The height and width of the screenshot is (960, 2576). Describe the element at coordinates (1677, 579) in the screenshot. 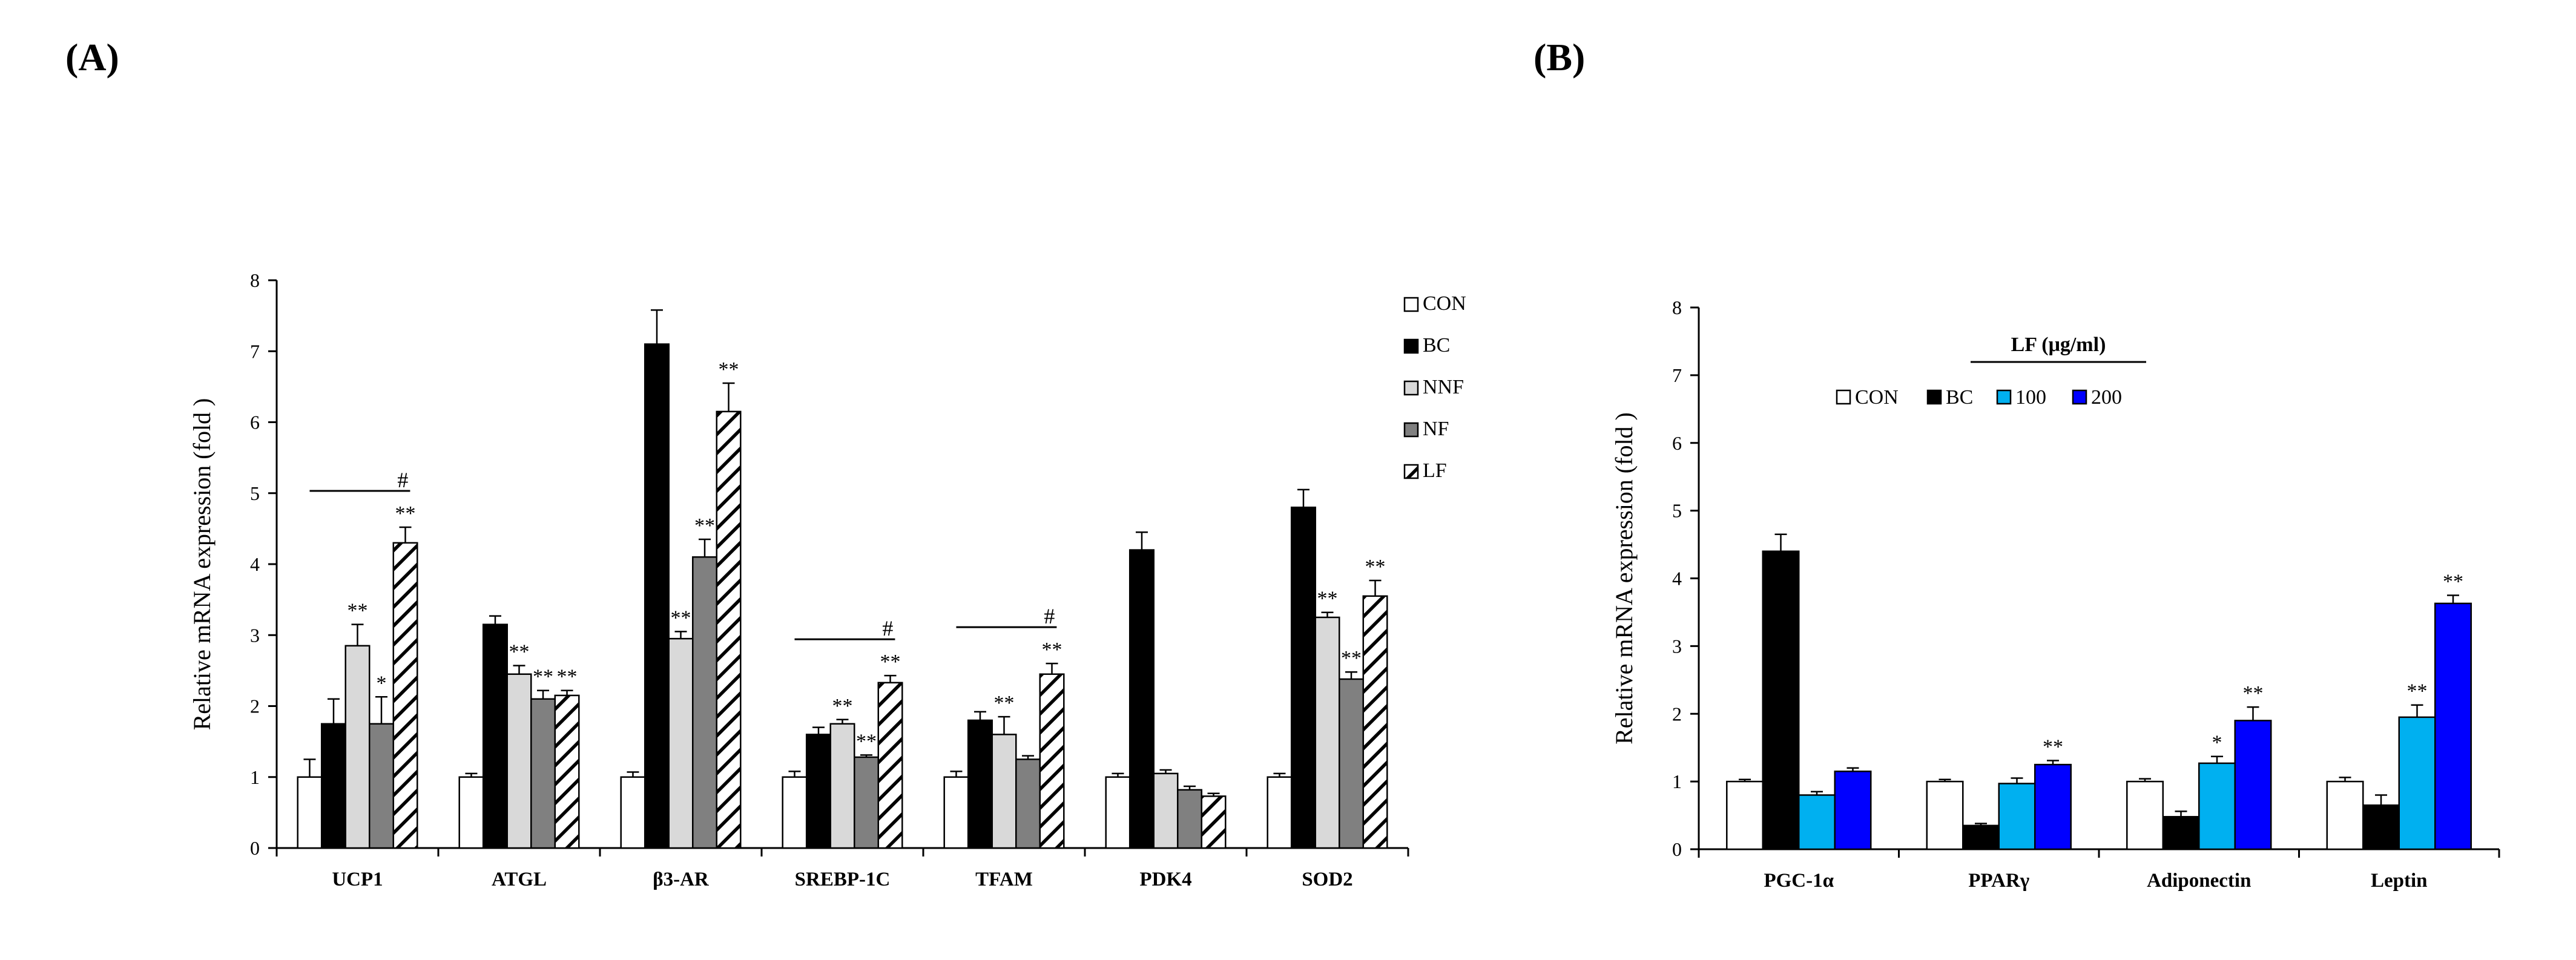

I see `chart-b-y-tick-label: 4` at that location.